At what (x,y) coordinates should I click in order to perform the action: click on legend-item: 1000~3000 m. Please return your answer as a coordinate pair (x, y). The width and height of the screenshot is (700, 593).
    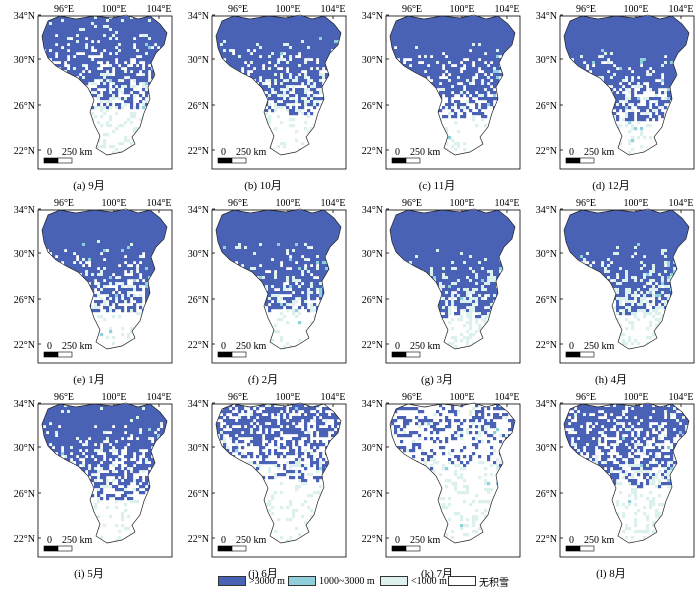
    Looking at the image, I should click on (331, 581).